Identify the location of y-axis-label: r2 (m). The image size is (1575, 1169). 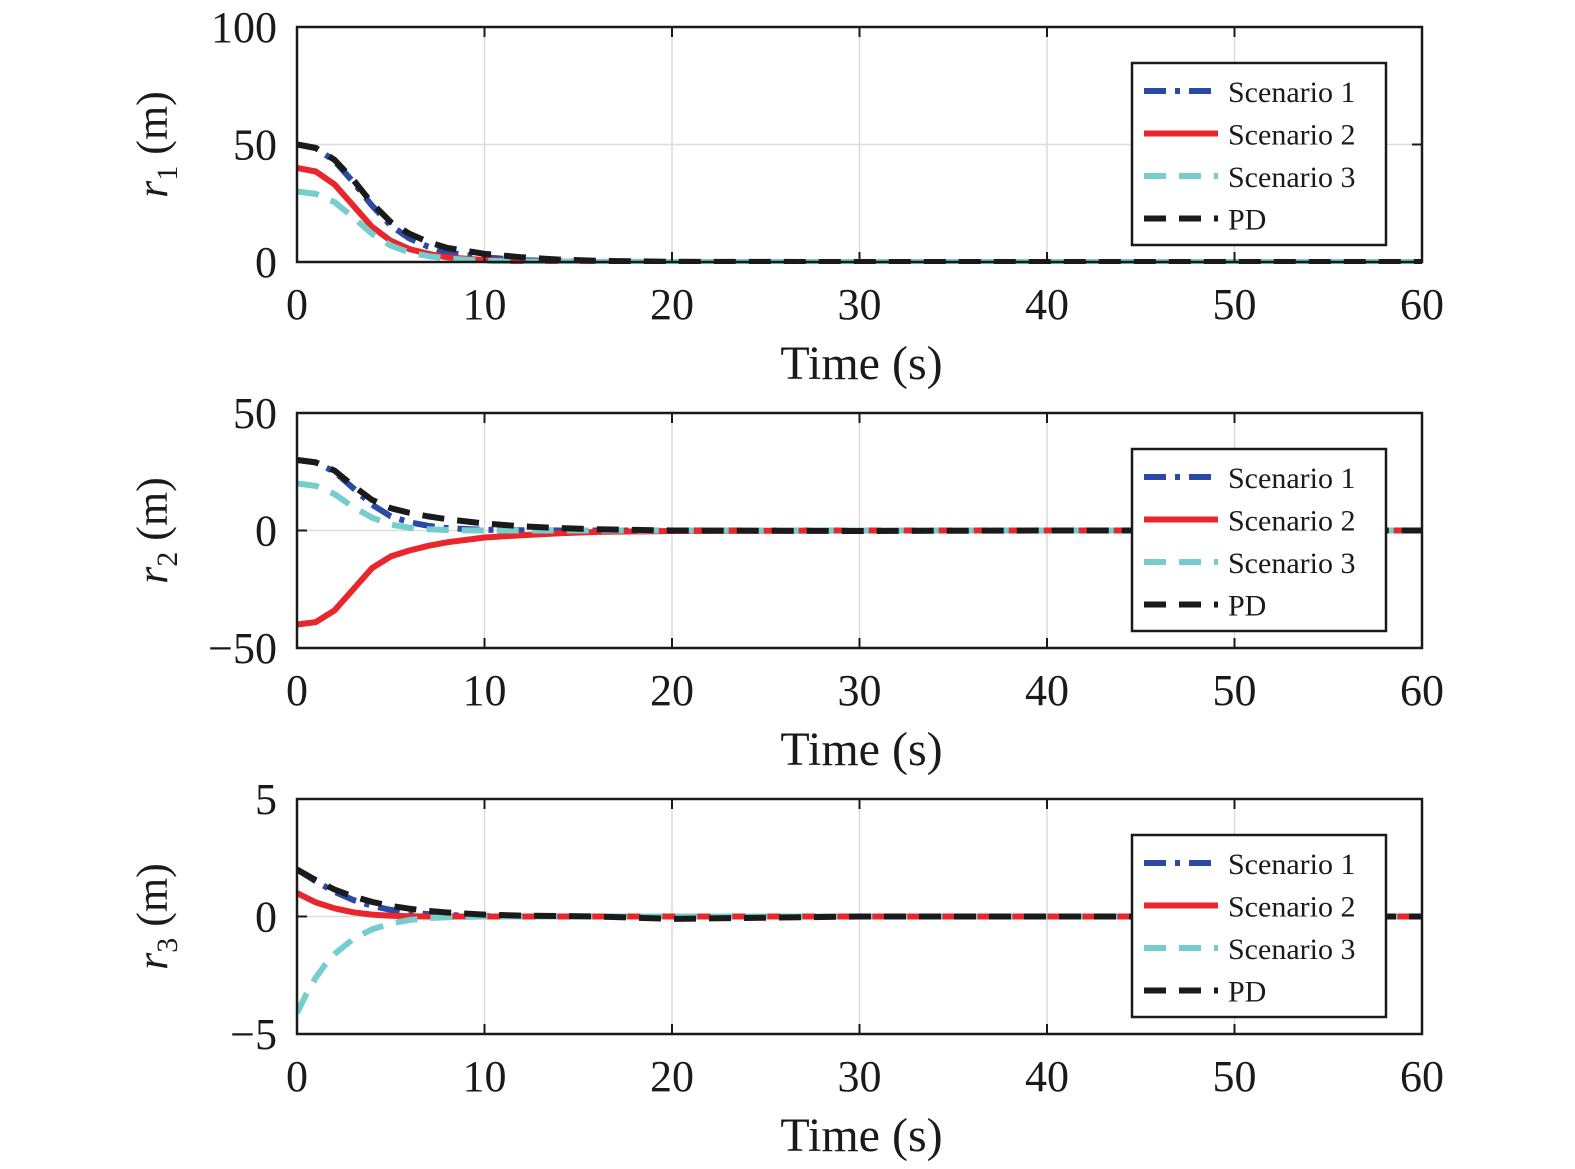
(156, 530).